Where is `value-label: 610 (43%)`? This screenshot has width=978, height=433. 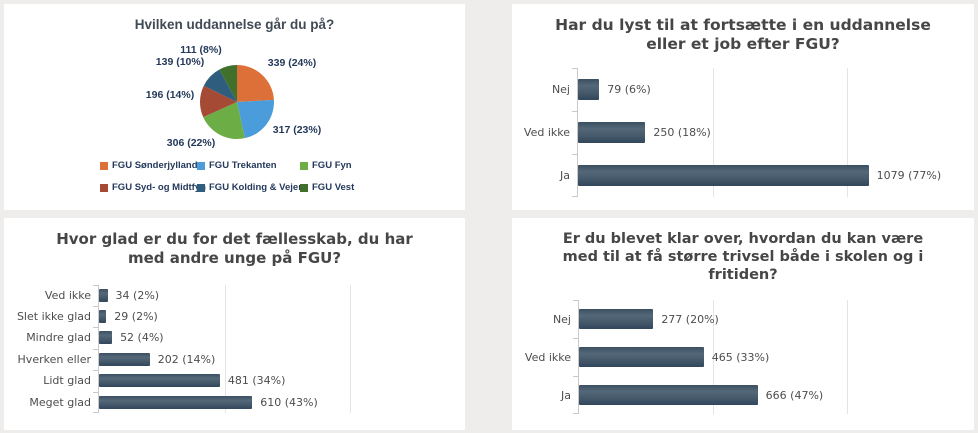 value-label: 610 (43%) is located at coordinates (289, 402).